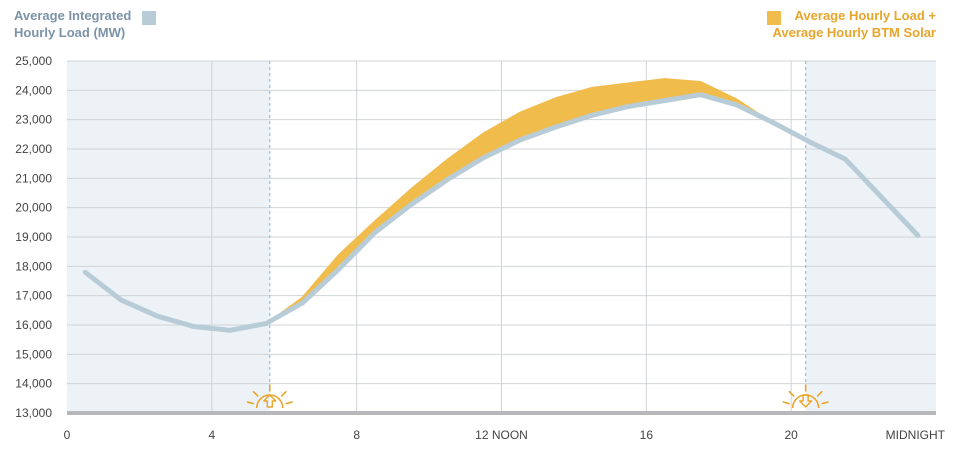 The image size is (954, 461). What do you see at coordinates (33, 208) in the screenshot?
I see `y-tick-label: 20,000` at bounding box center [33, 208].